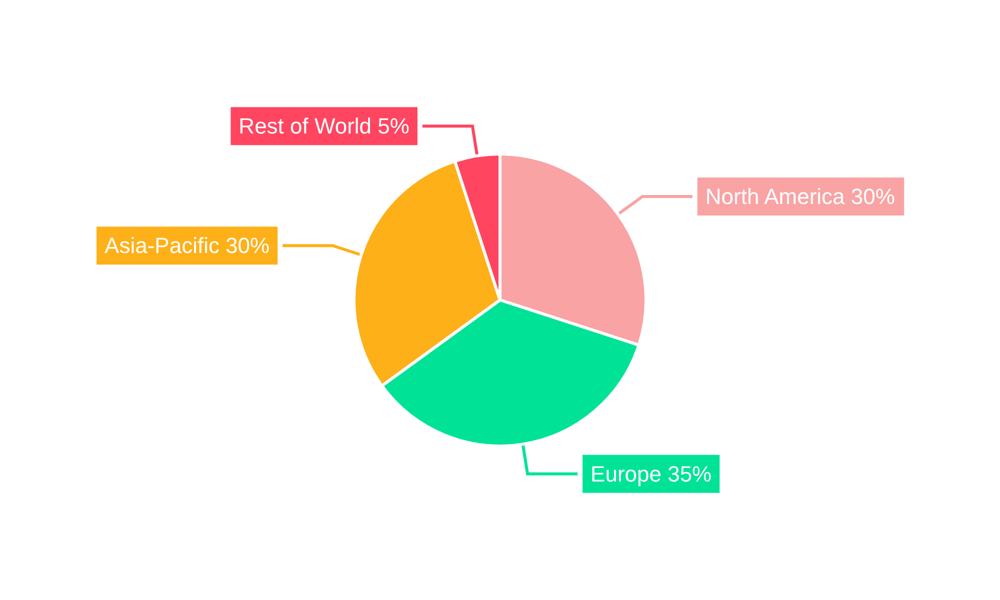 This screenshot has height=600, width=1000. I want to click on slice-label: North America 30%, so click(800, 197).